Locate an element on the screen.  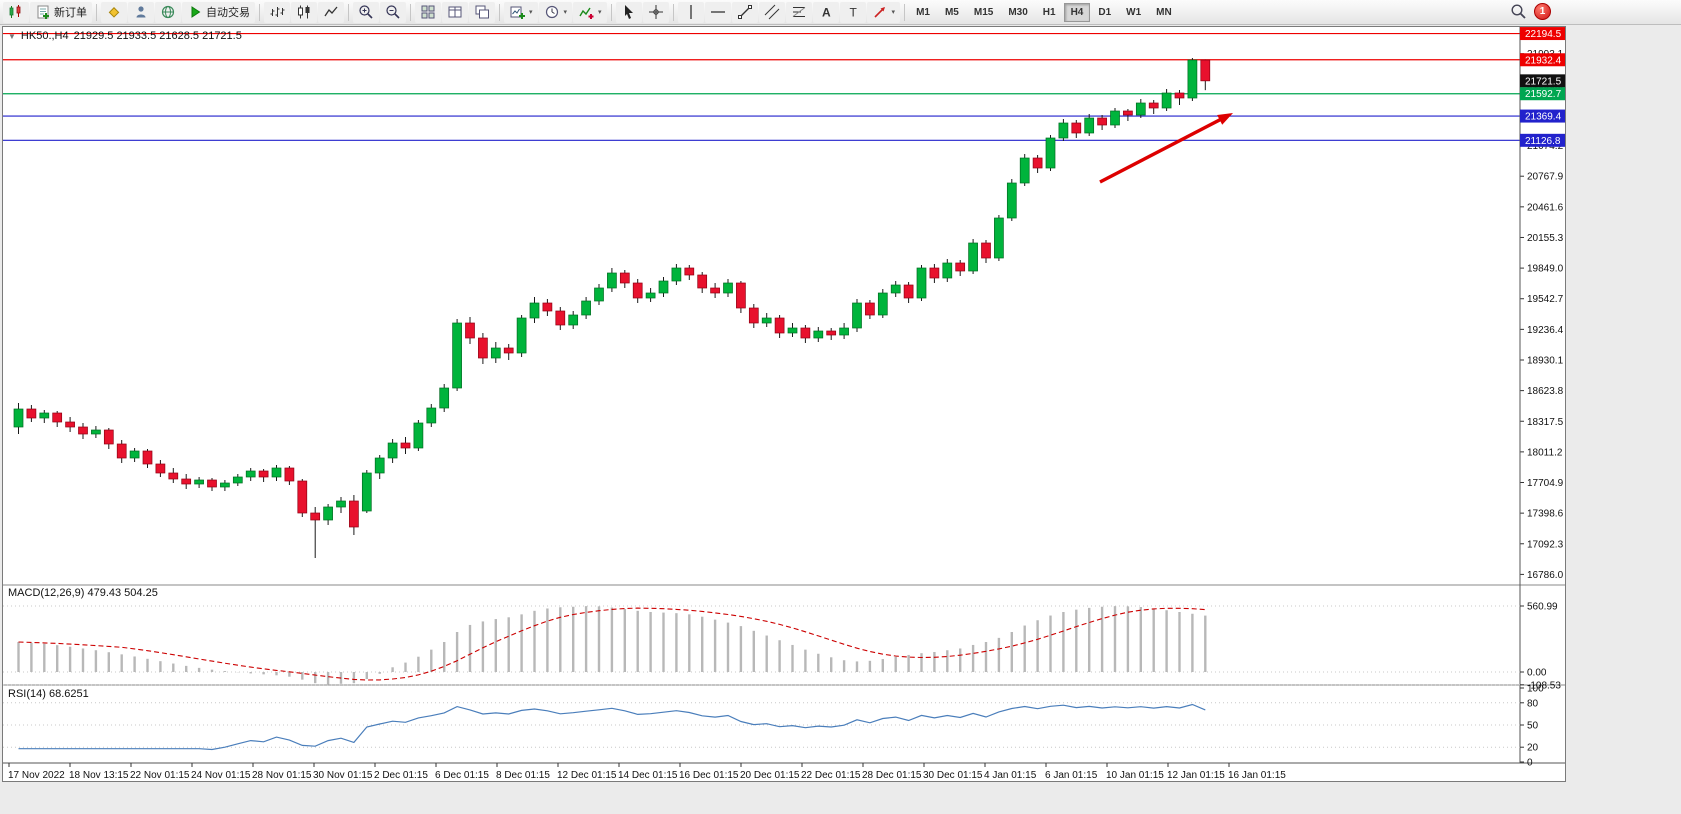
arrow-tools-button: ▾ is located at coordinates (883, 12).